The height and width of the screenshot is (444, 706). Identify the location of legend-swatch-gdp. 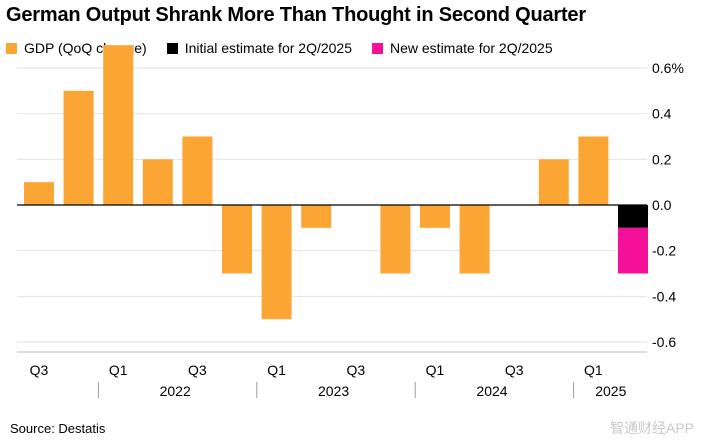
(11, 48).